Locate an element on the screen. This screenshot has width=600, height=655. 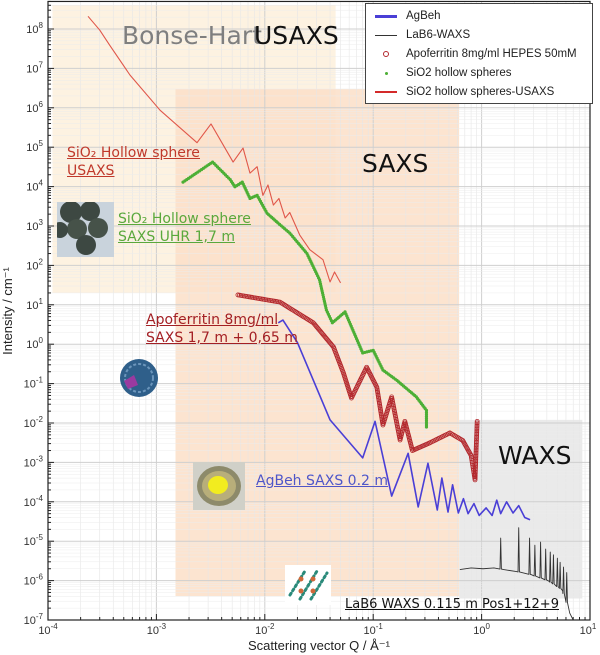
y-tick-label: 10⁻⁴ is located at coordinates (34, 501).